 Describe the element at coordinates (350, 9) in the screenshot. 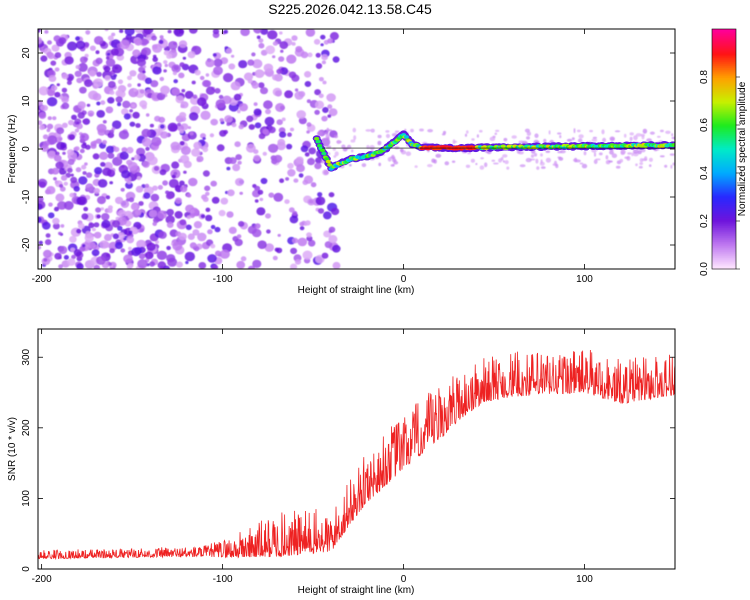

I see `figure-title: S225.2026.042.13.58.C45` at that location.